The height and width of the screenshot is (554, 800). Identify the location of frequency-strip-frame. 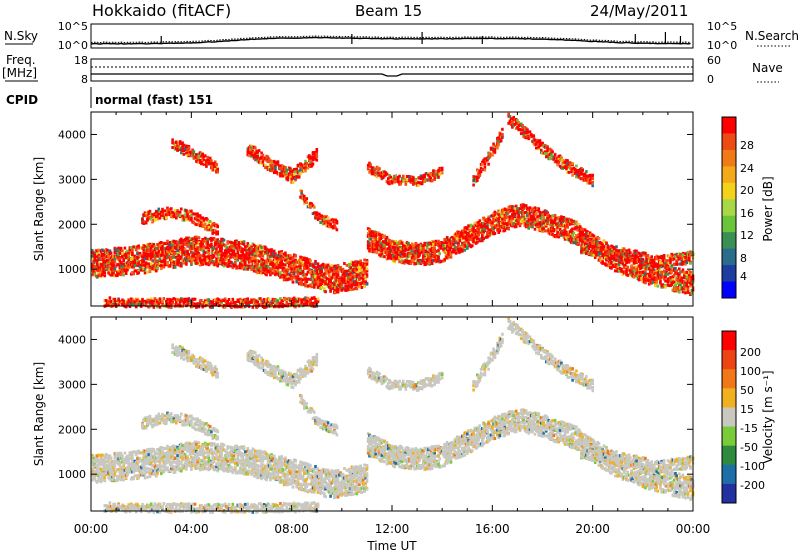
(392, 70).